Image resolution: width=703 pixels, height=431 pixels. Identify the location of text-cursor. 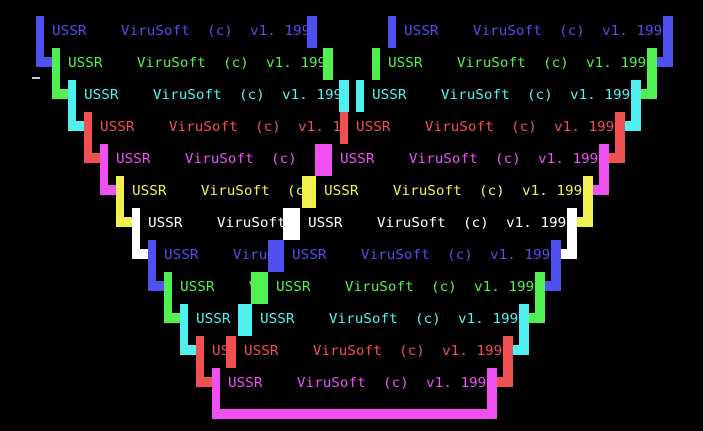
(36, 78).